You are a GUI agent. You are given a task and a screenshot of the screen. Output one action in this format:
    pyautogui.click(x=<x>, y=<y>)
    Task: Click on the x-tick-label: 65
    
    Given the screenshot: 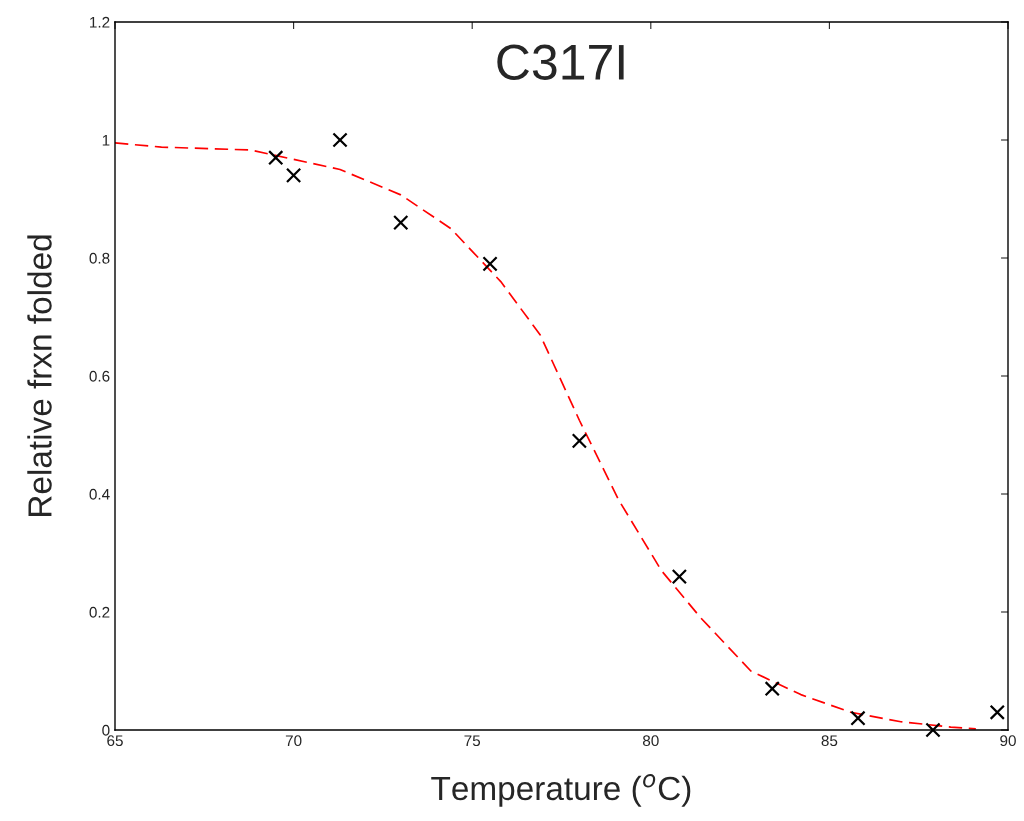 What is the action you would take?
    pyautogui.click(x=115, y=741)
    